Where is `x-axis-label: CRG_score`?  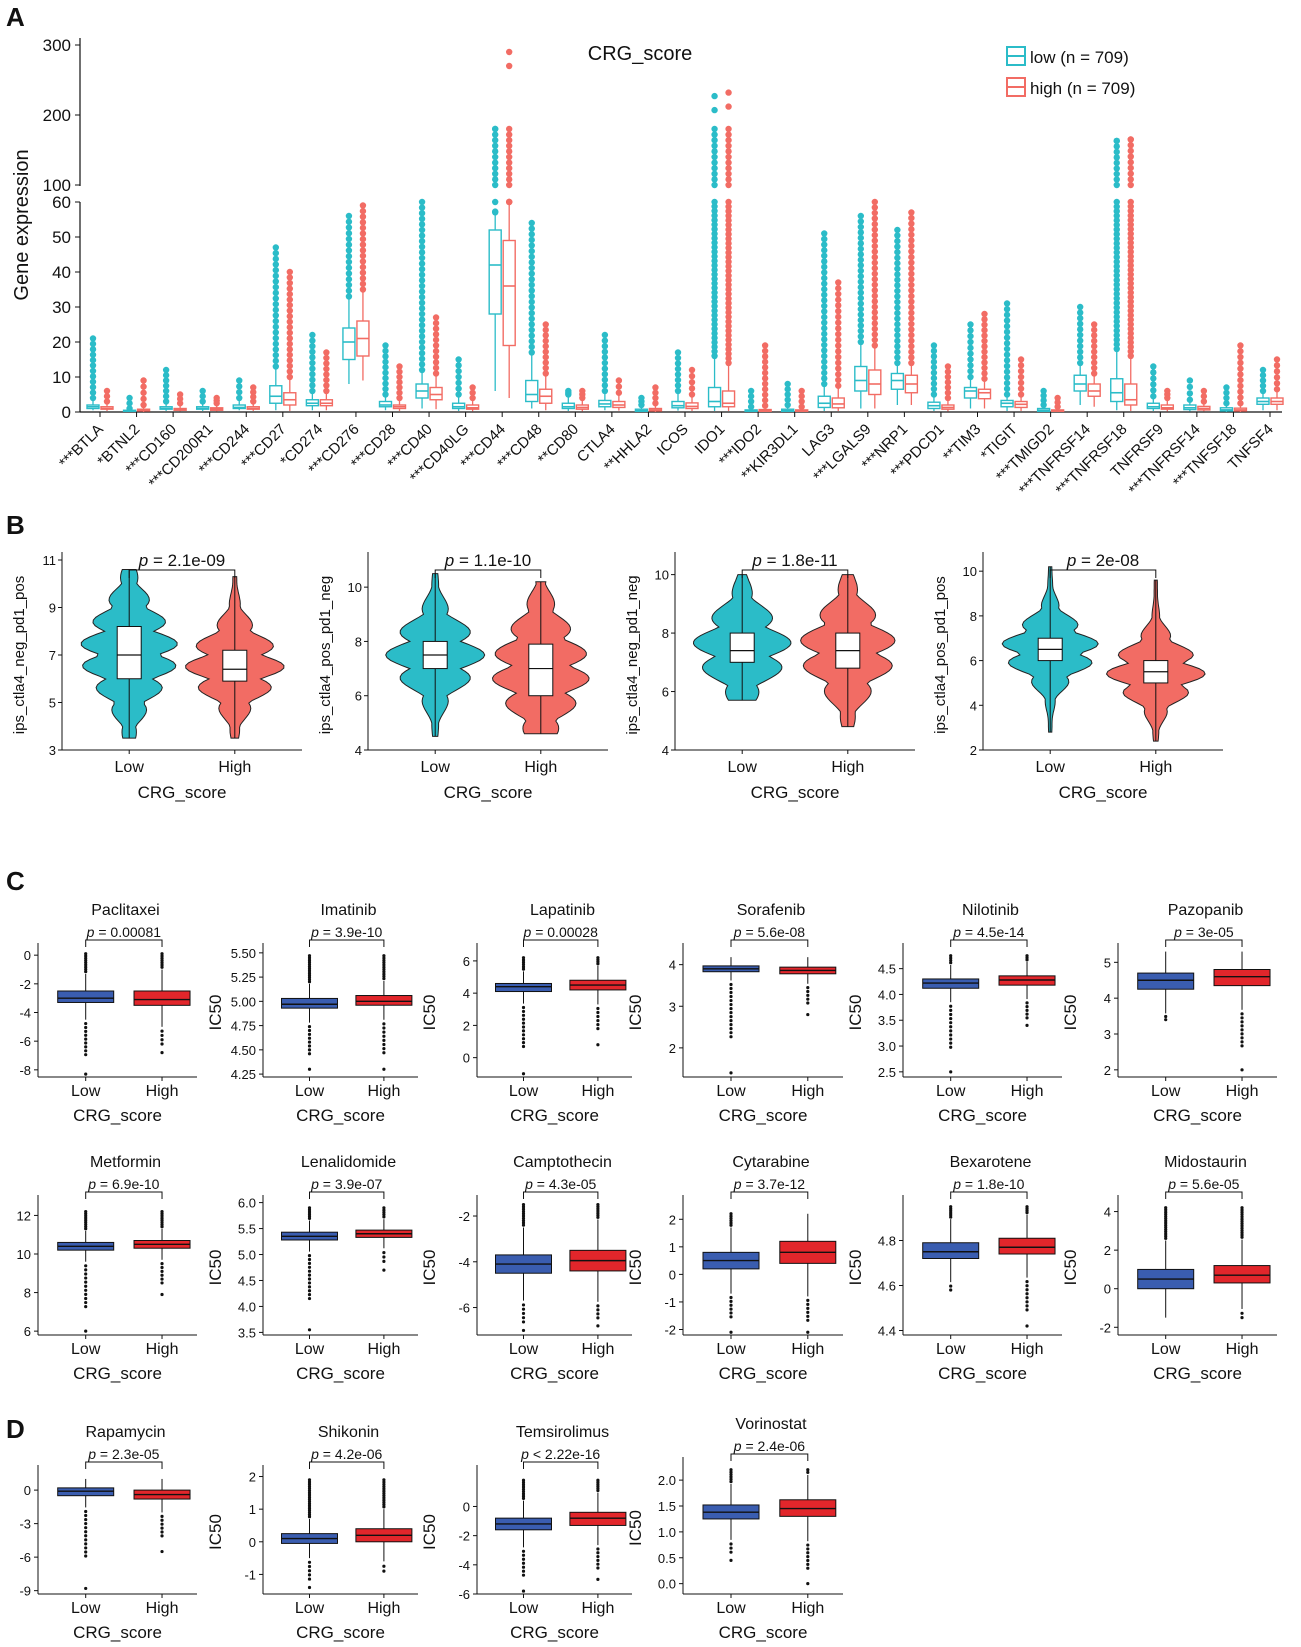
x-axis-label: CRG_score is located at coordinates (763, 1115).